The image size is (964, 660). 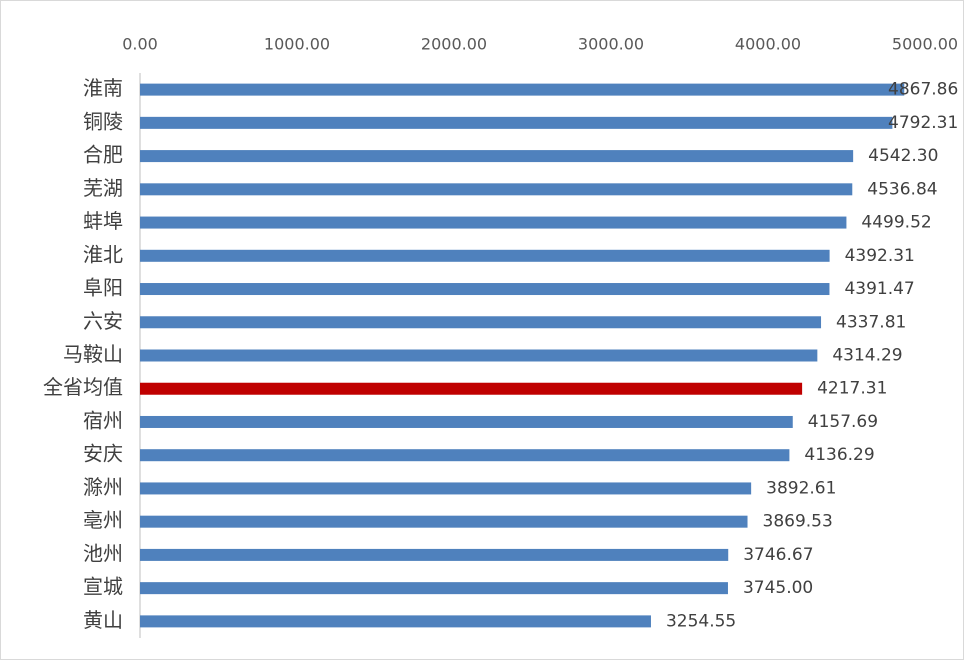 What do you see at coordinates (903, 156) in the screenshot?
I see `value-label: 4542.30` at bounding box center [903, 156].